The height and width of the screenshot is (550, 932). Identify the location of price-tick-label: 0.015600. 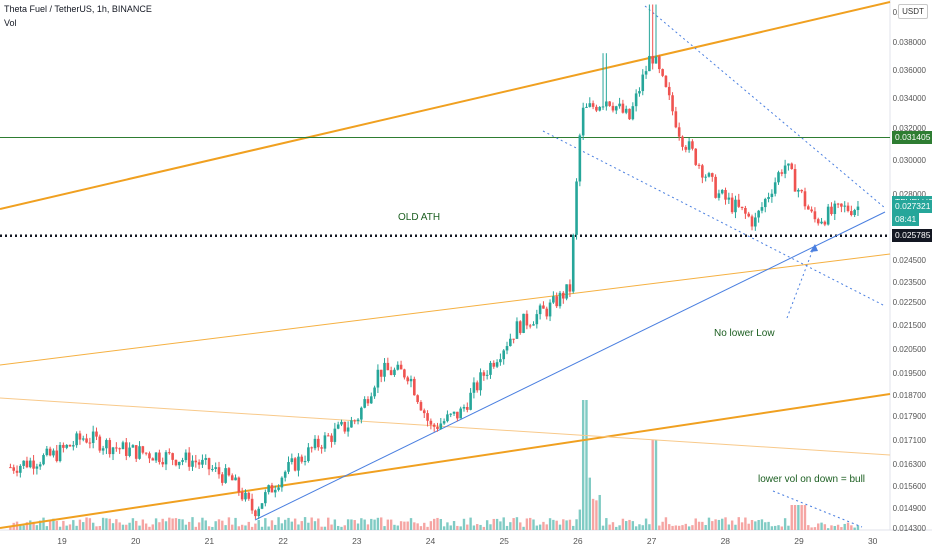
(910, 486).